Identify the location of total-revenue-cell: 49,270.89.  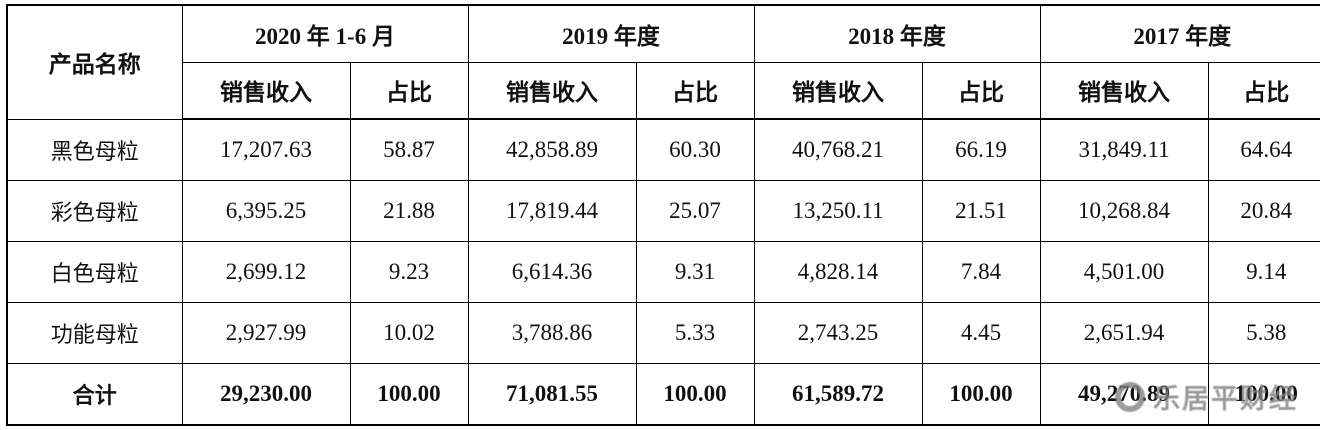
(1124, 394).